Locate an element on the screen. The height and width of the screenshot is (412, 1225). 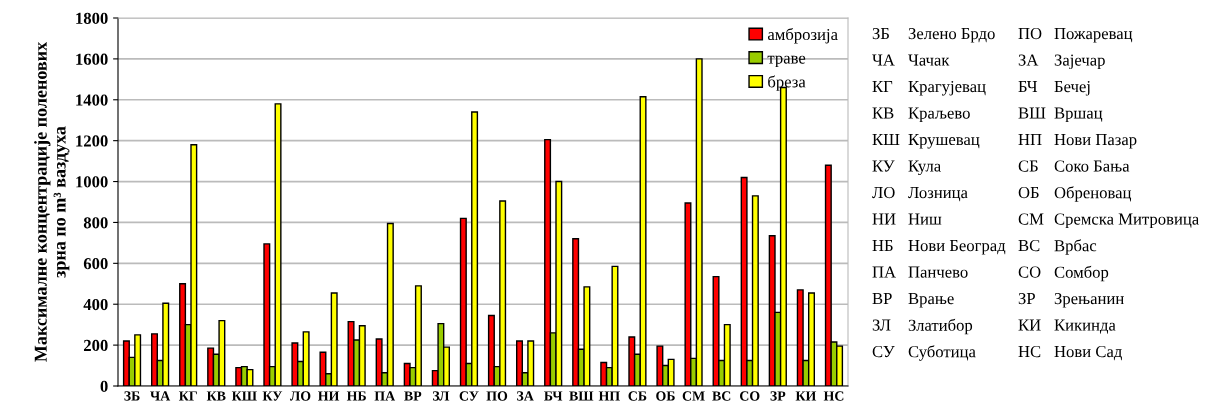
text: ОБ Обреновац is located at coordinates (1075, 194).